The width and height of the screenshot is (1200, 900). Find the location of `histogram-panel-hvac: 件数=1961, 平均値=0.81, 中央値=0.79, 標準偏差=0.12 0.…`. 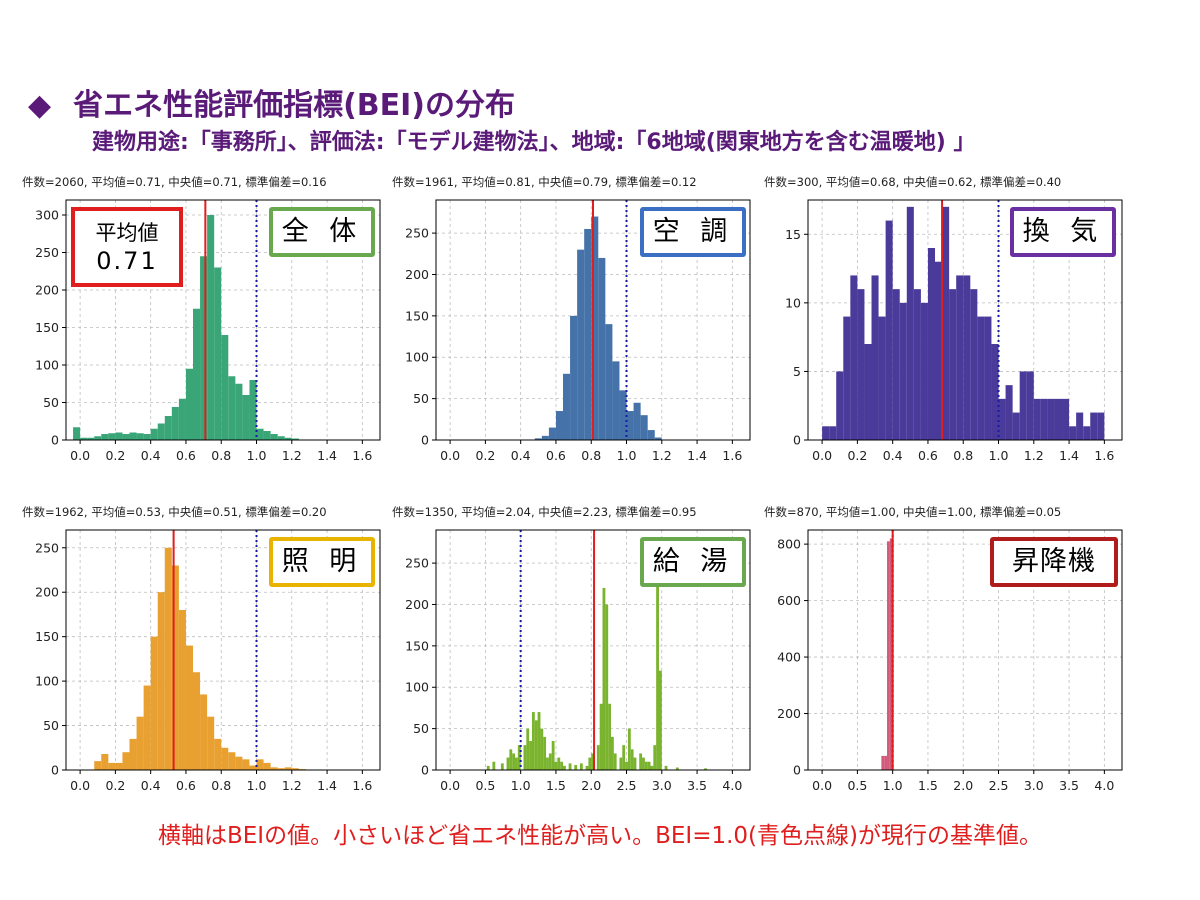

histogram-panel-hvac: 件数=1961, 平均値=0.81, 中央値=0.79, 標準偏差=0.12 0.… is located at coordinates (580, 330).